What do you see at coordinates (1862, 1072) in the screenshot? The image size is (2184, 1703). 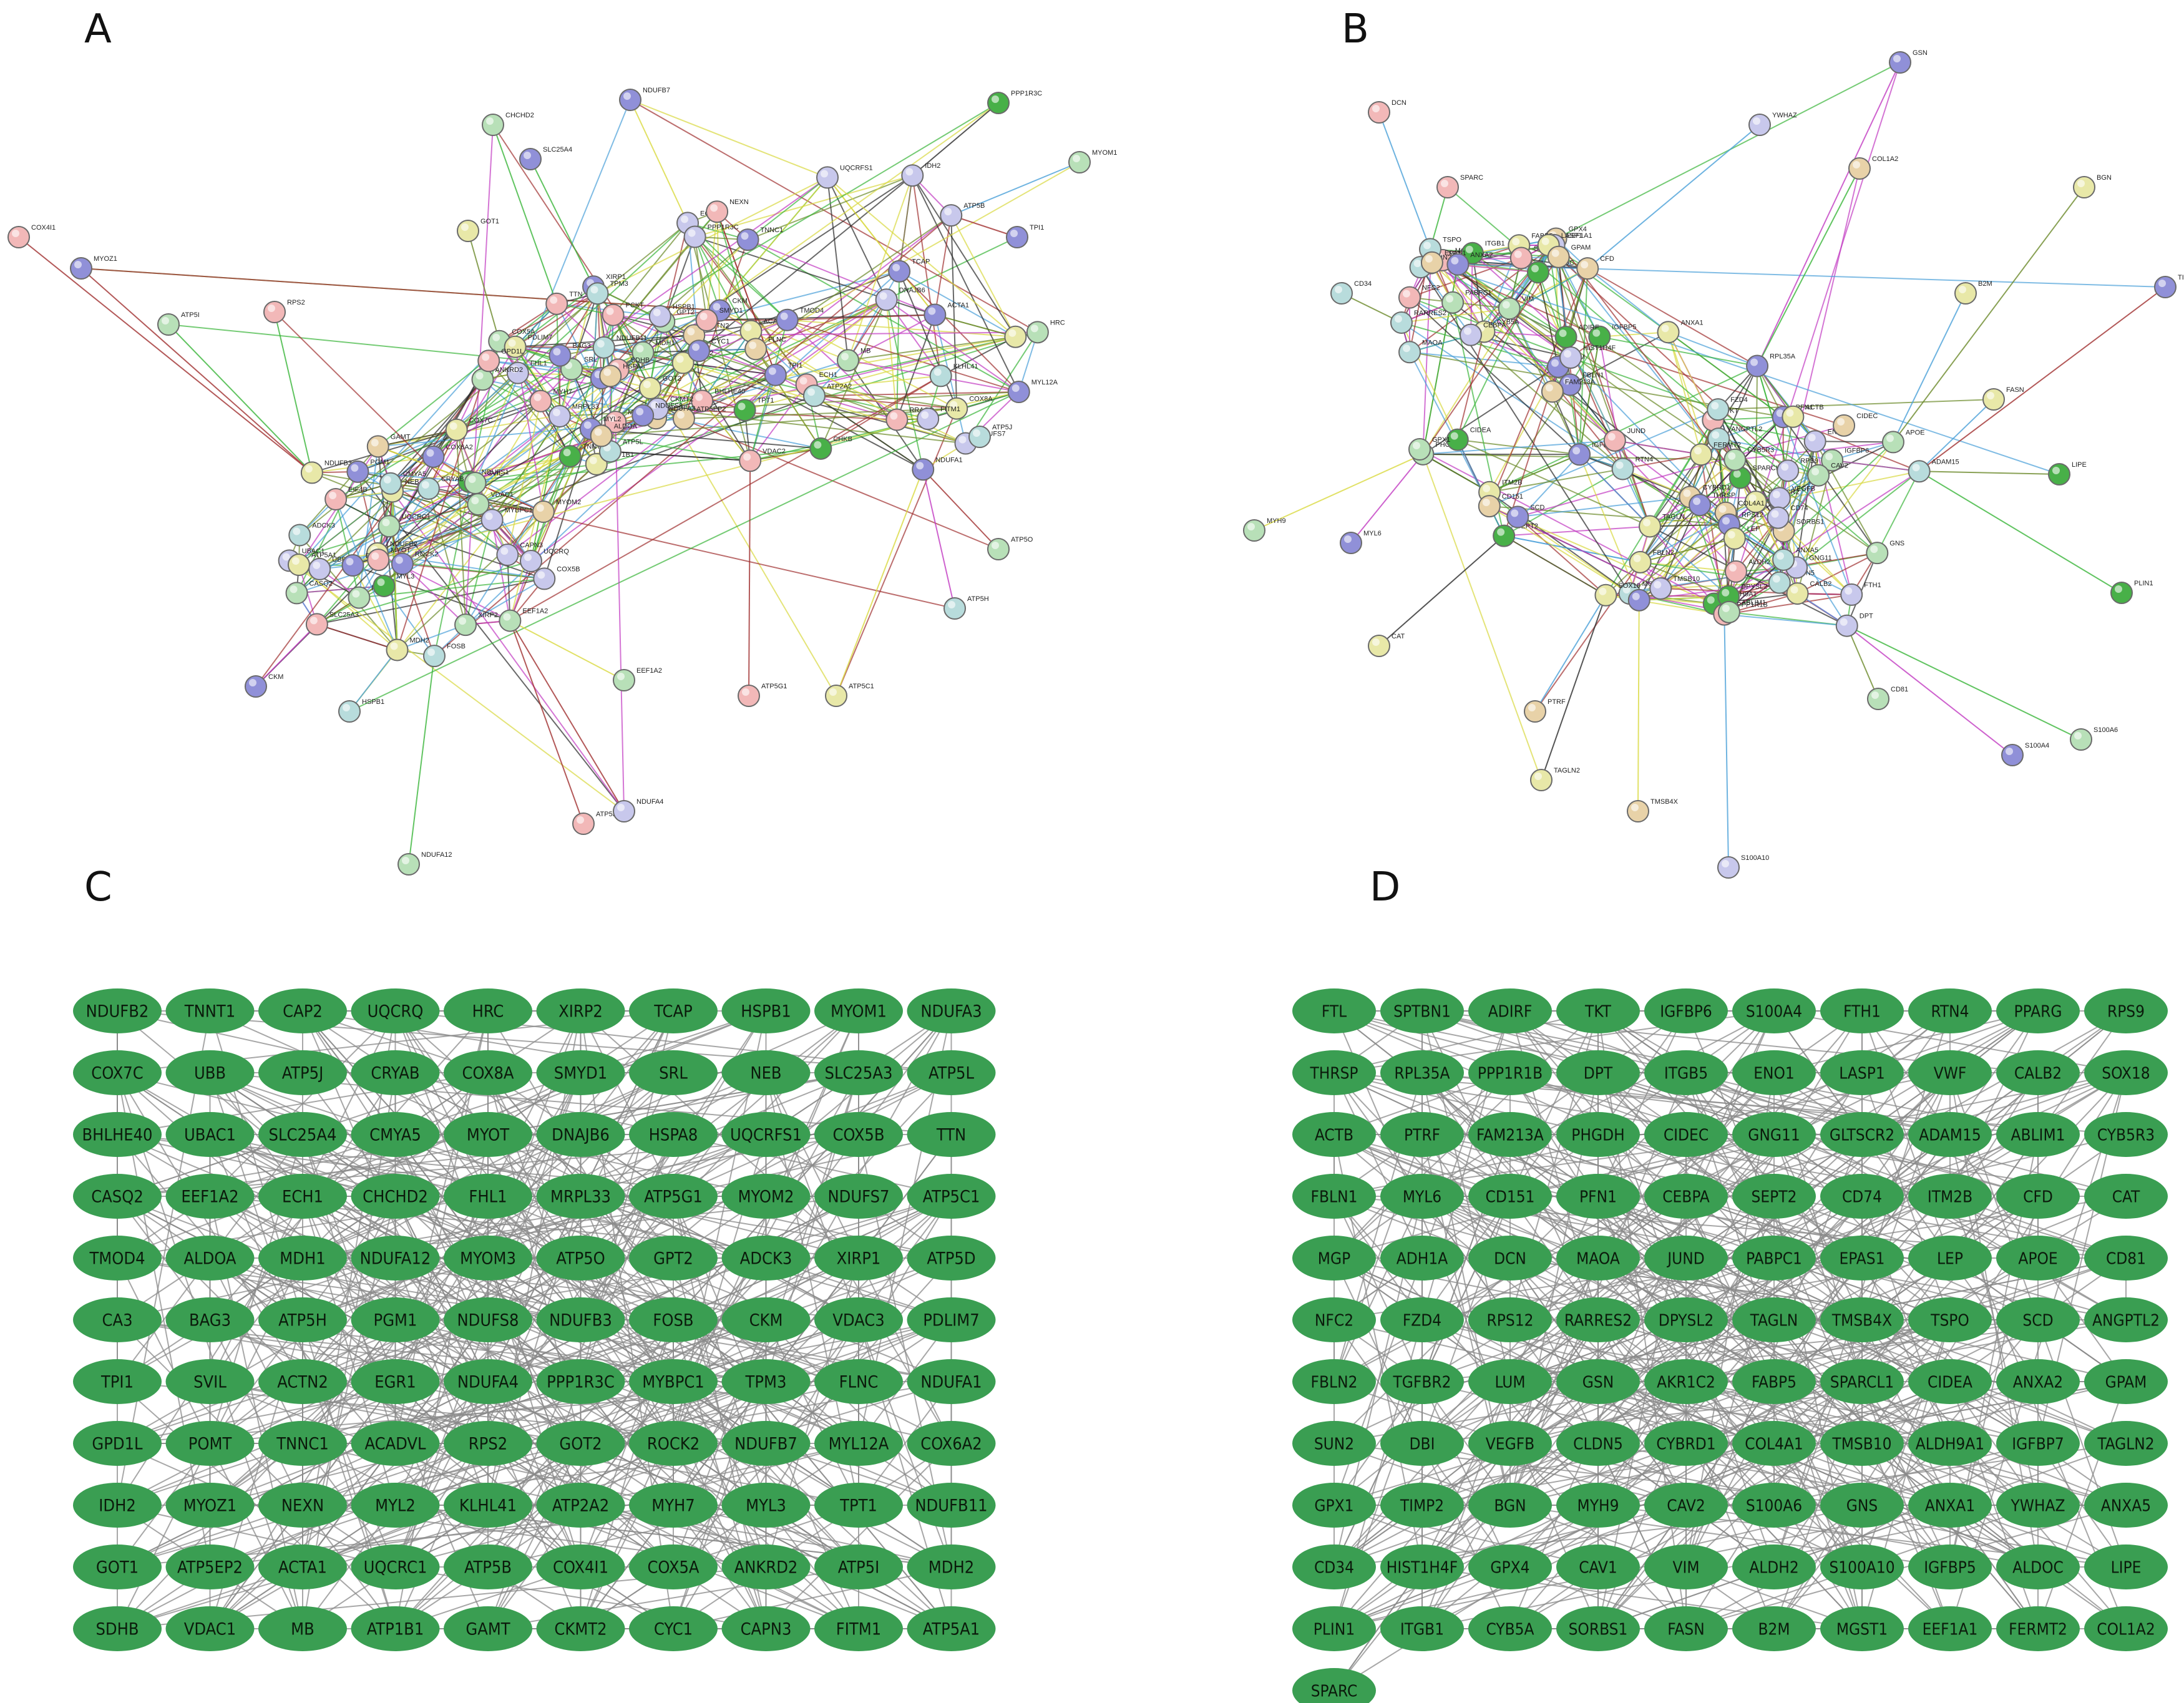 I see `gene-node: LASP1` at bounding box center [1862, 1072].